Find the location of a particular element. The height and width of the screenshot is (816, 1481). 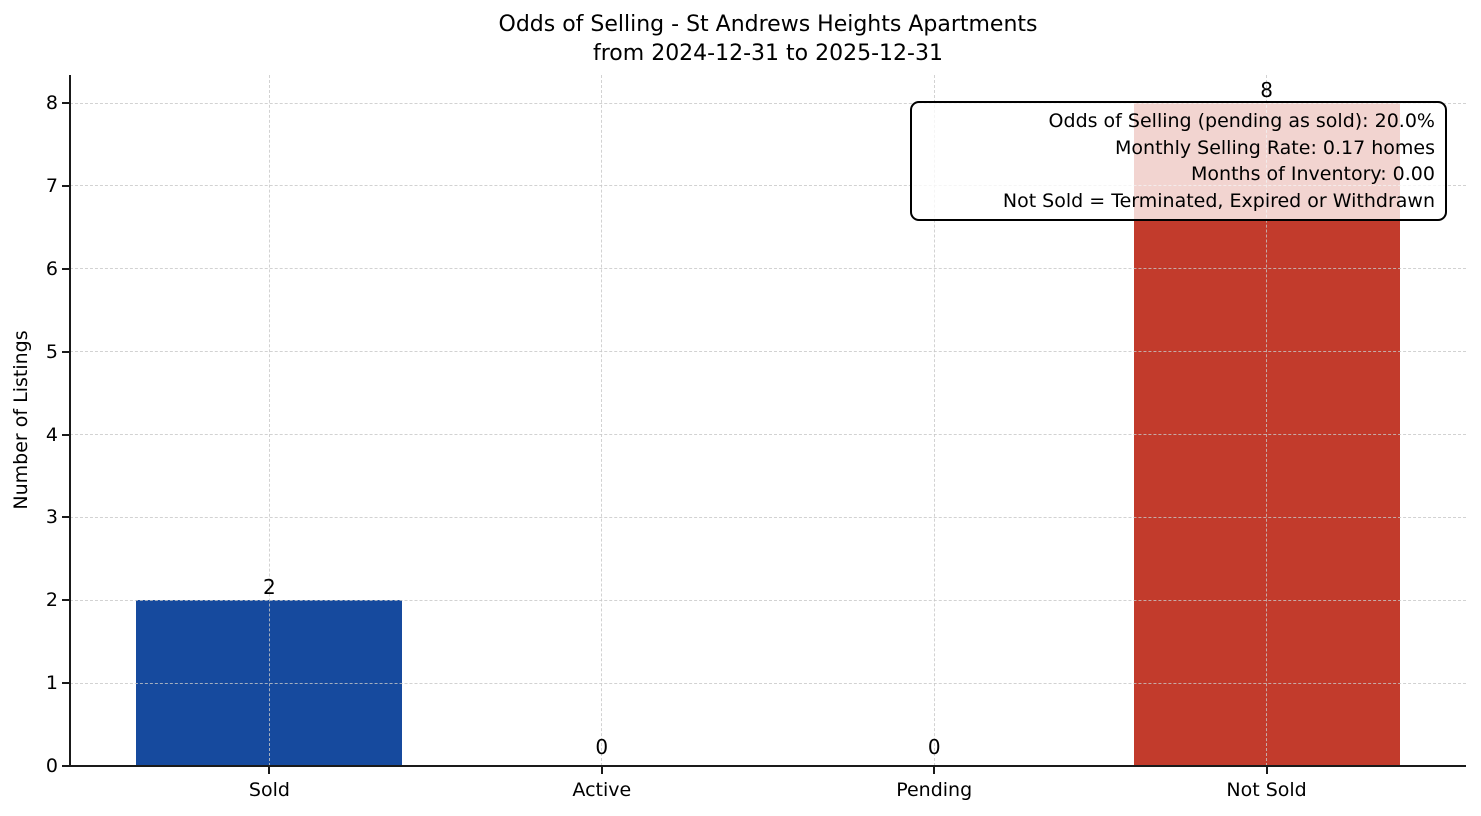

y-tick-label: 7 is located at coordinates (51, 185).